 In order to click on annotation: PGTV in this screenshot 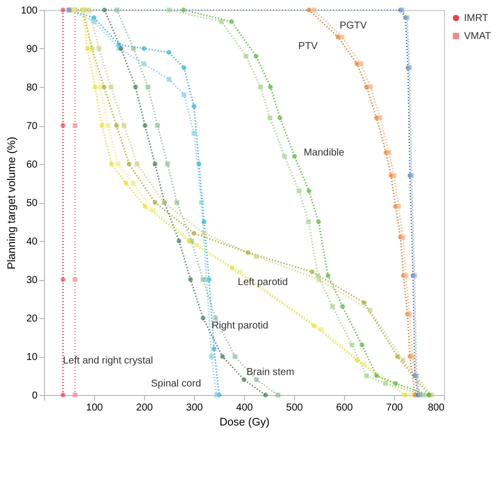, I will do `click(354, 26)`.